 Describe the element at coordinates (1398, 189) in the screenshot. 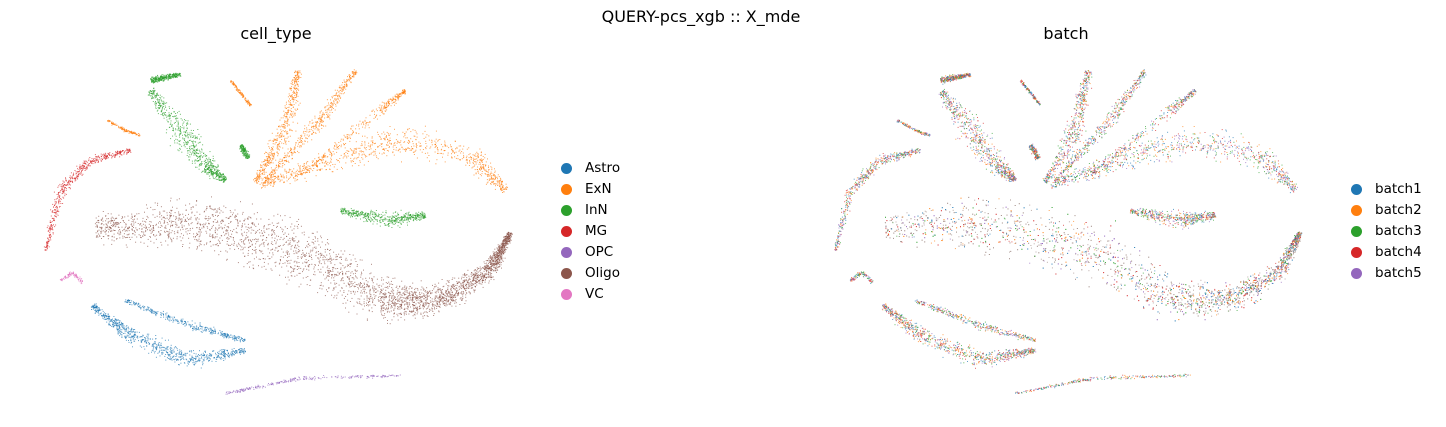

I see `legend-label: batch1` at that location.